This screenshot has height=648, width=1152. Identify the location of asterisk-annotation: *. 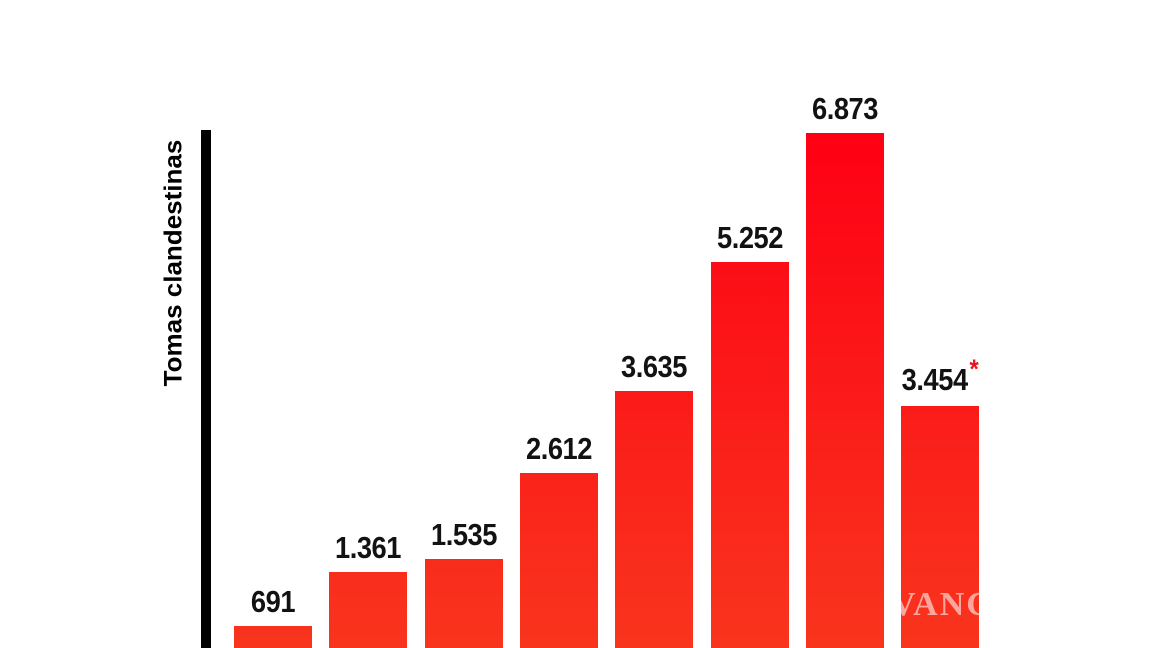
(974, 368).